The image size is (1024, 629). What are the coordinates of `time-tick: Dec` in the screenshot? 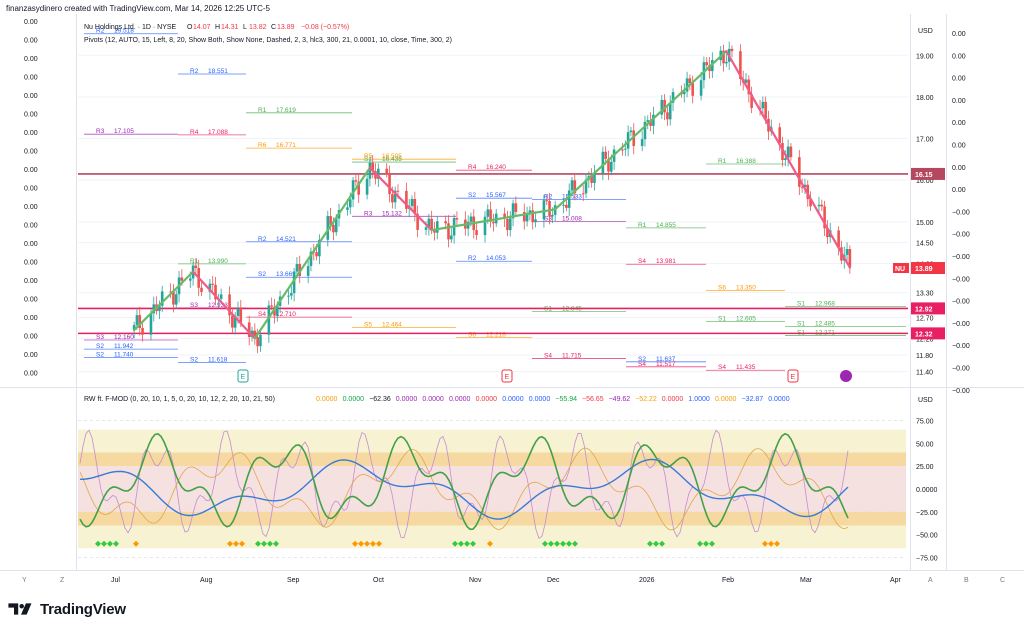 It's located at (553, 580).